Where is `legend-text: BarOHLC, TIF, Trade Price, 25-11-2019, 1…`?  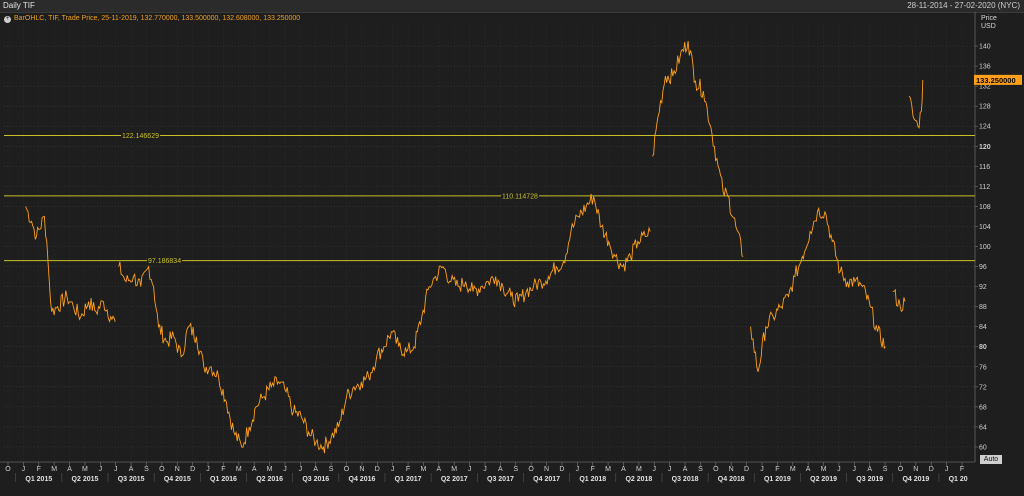
legend-text: BarOHLC, TIF, Trade Price, 25-11-2019, 1… is located at coordinates (157, 18).